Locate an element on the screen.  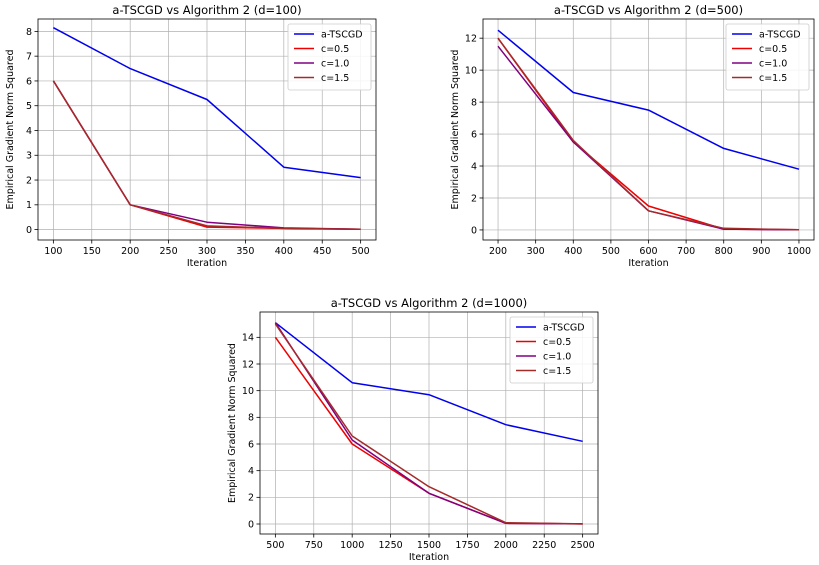
x-tick-label: 600 is located at coordinates (648, 251).